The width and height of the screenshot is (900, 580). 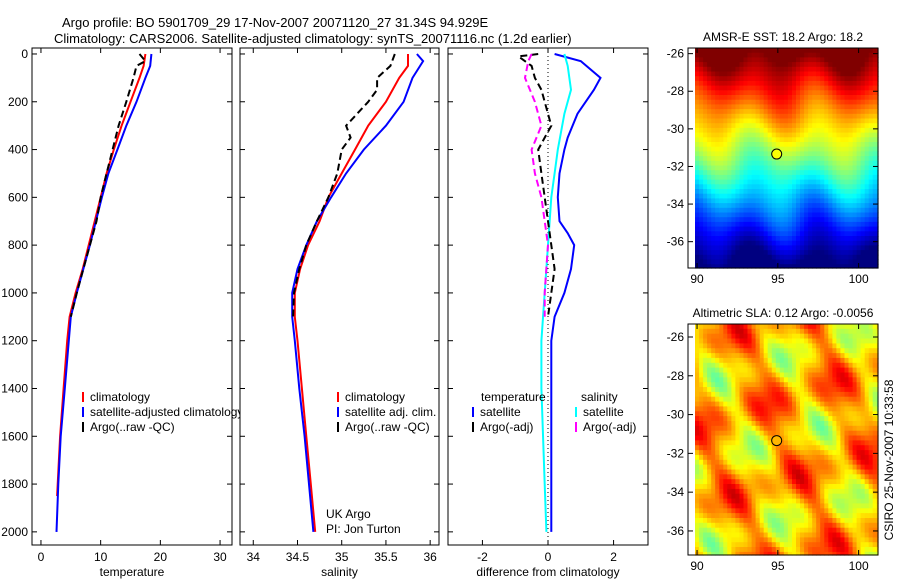 I want to click on y-tick-label: -32, so click(x=676, y=453).